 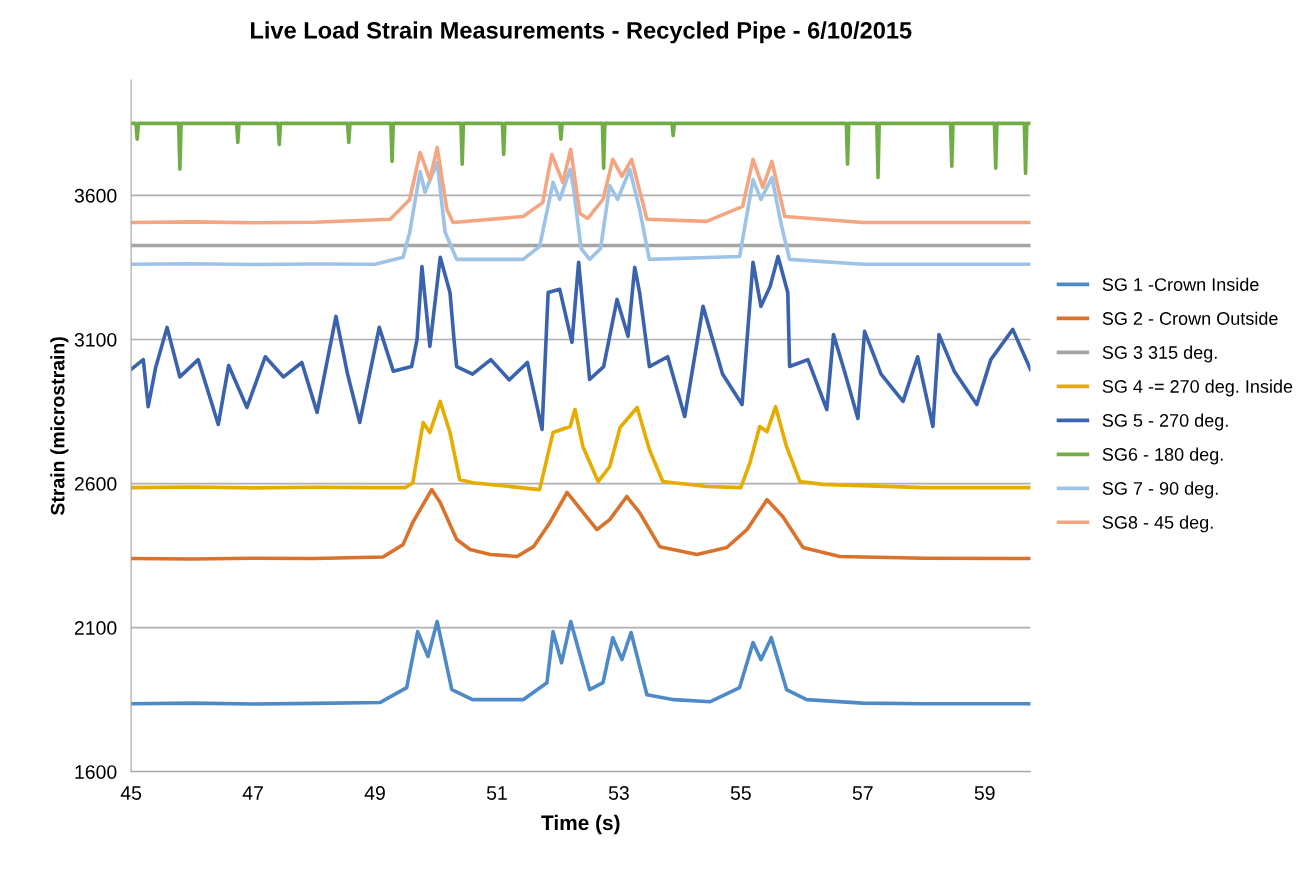 What do you see at coordinates (496, 793) in the screenshot?
I see `x-tick-label: 51` at bounding box center [496, 793].